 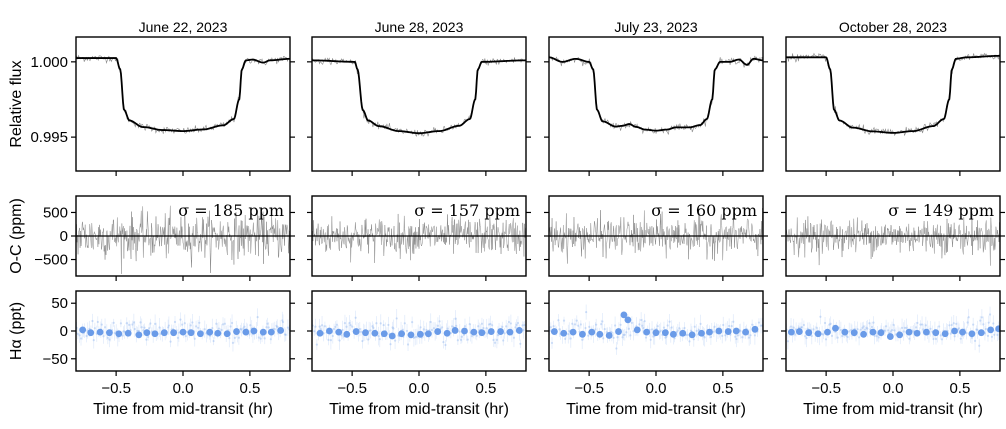 What do you see at coordinates (49, 62) in the screenshot?
I see `flux-y-tick-label: 1.000` at bounding box center [49, 62].